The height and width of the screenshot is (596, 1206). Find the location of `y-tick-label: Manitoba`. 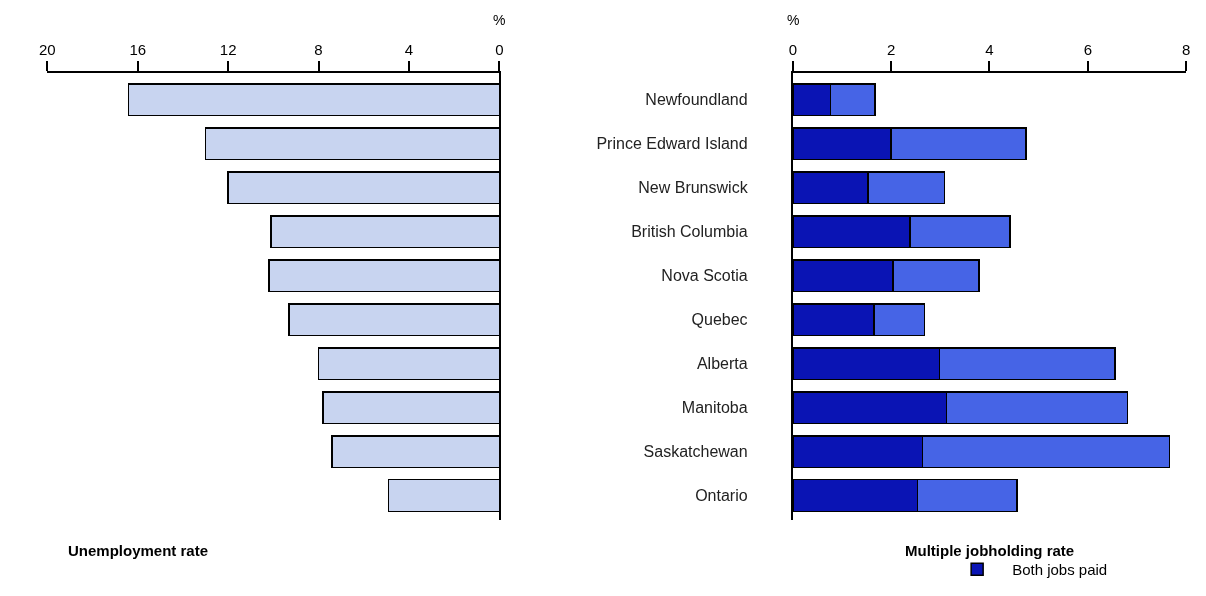

y-tick-label: Manitoba is located at coordinates (714, 408).